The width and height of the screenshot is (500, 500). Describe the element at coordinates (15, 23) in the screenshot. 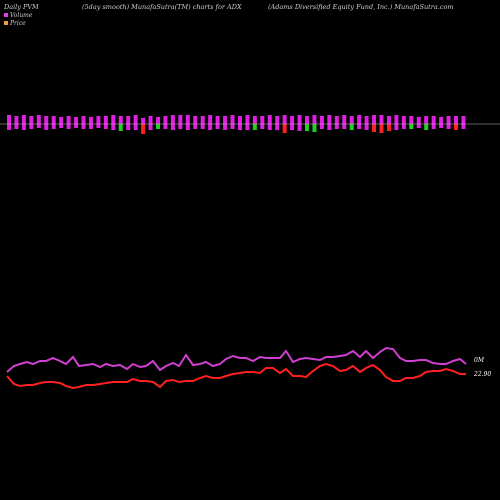

I see `legend-price: Price` at that location.